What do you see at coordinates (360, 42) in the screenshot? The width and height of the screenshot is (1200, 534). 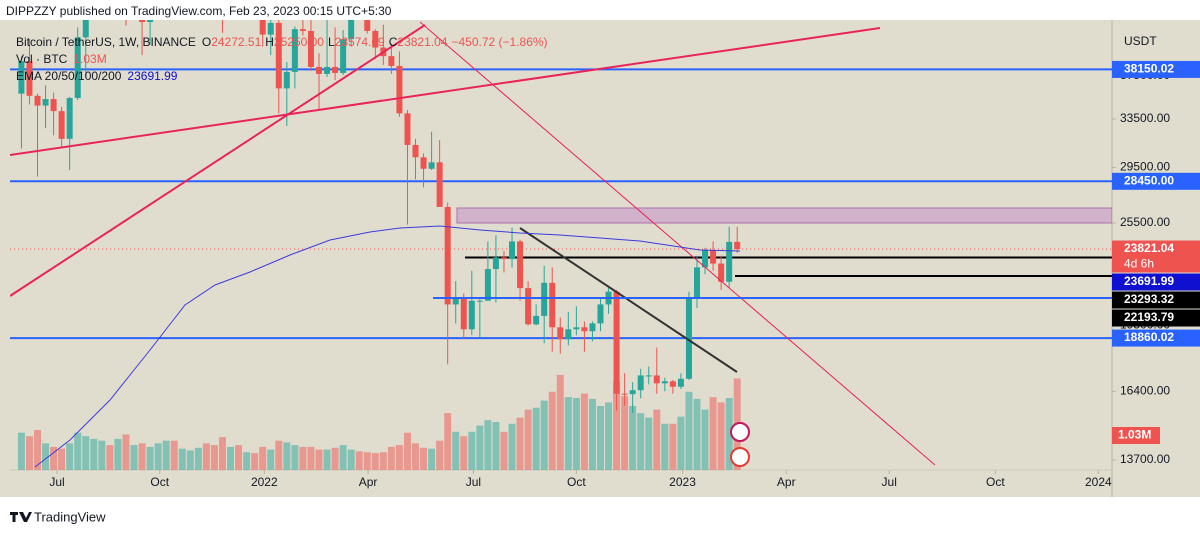 I see `value: 23574.69` at bounding box center [360, 42].